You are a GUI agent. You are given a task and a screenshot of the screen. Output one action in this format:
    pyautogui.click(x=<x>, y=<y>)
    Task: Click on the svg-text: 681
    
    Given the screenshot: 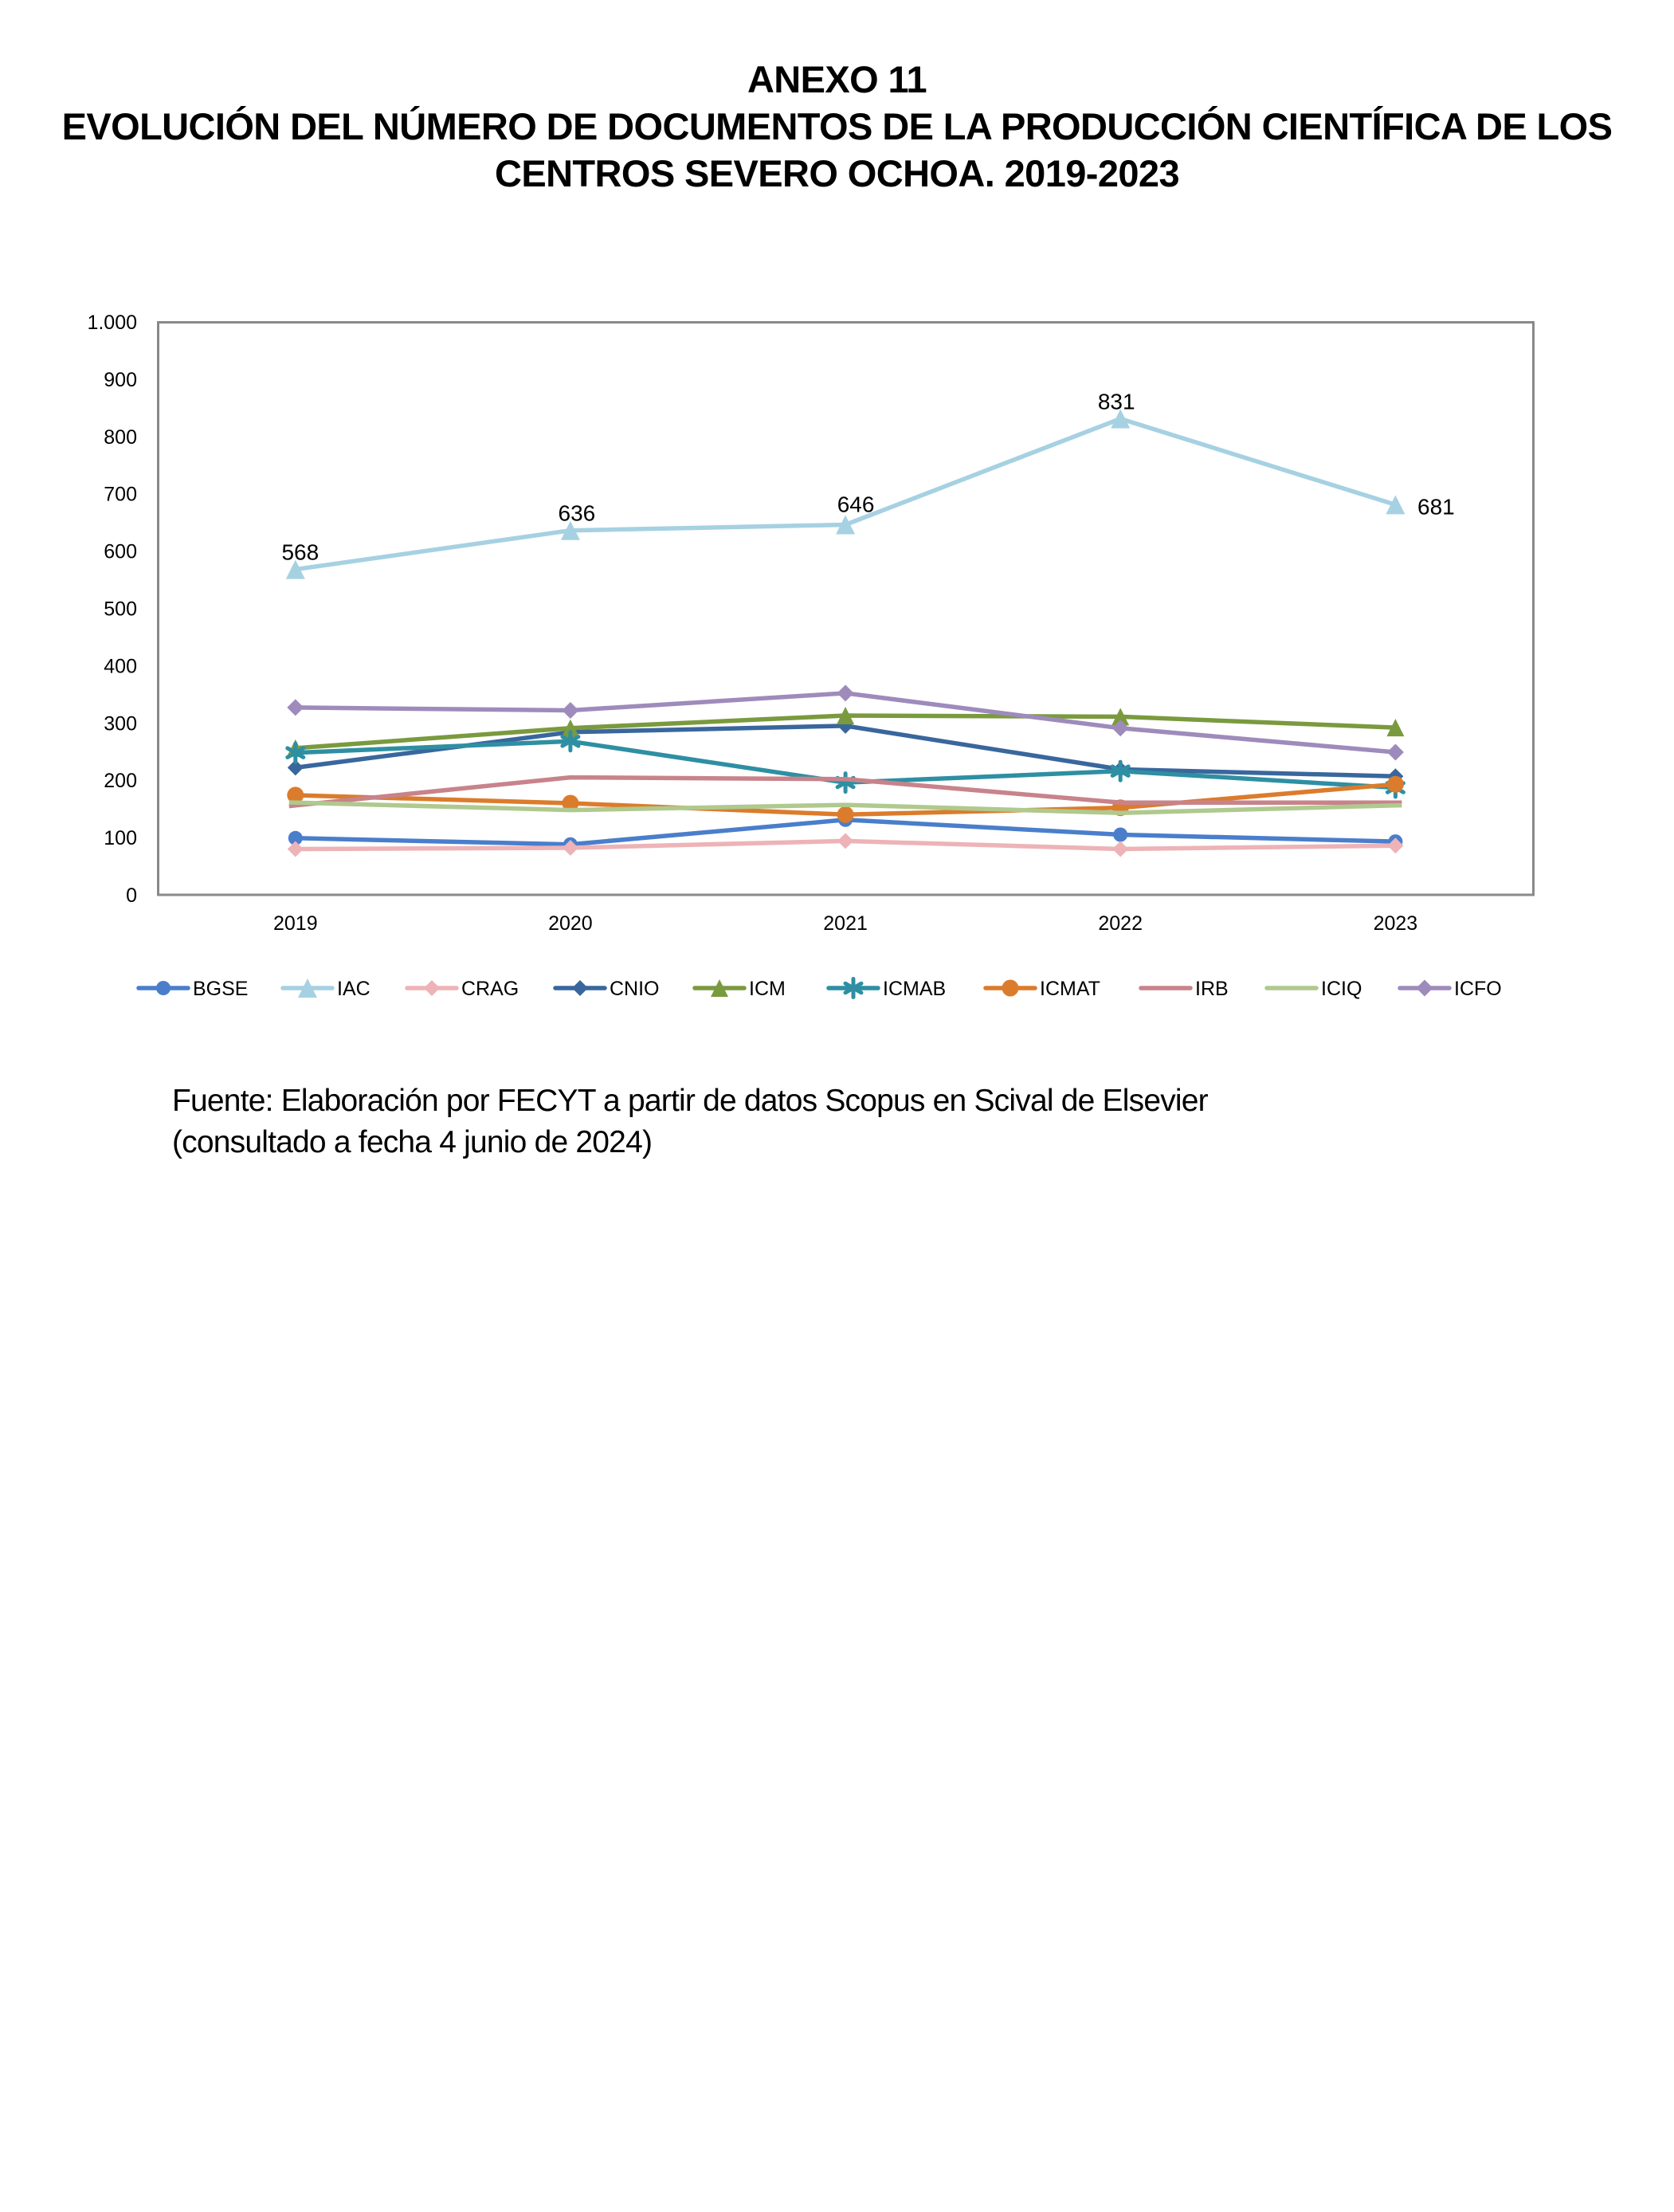 What is the action you would take?
    pyautogui.click(x=1436, y=507)
    